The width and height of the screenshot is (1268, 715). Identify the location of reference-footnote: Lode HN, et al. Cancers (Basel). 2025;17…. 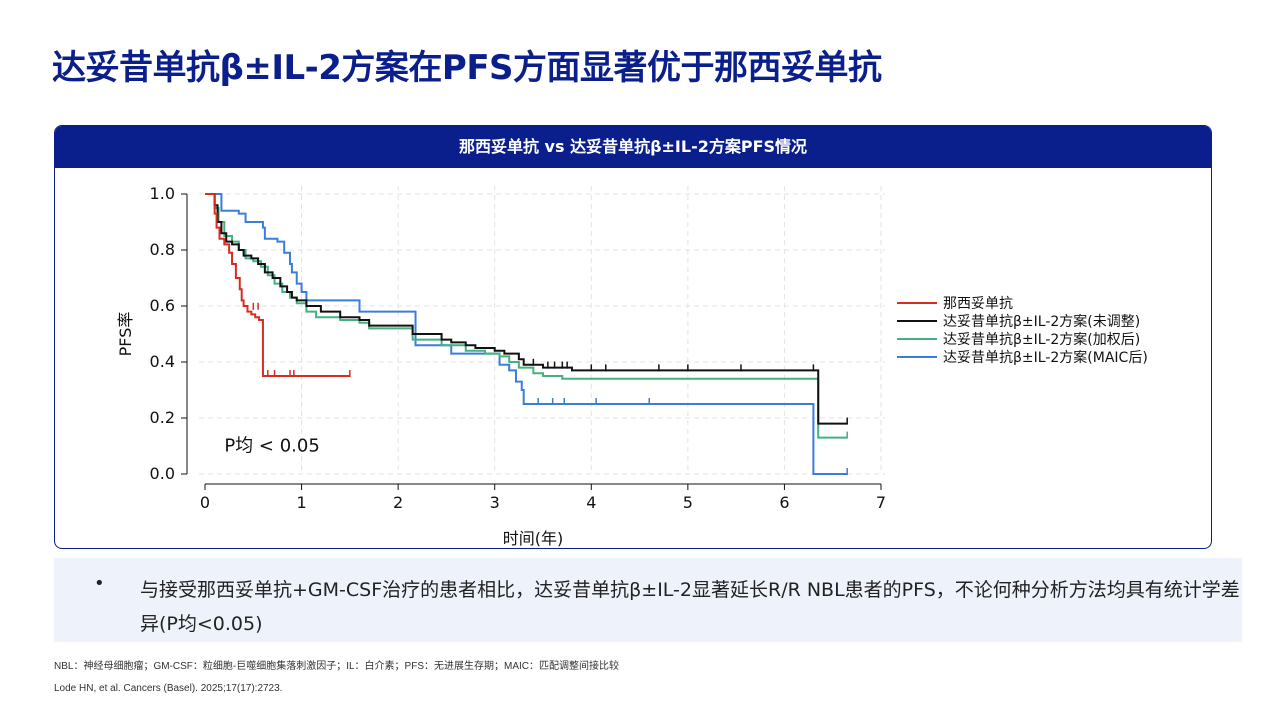
(168, 688).